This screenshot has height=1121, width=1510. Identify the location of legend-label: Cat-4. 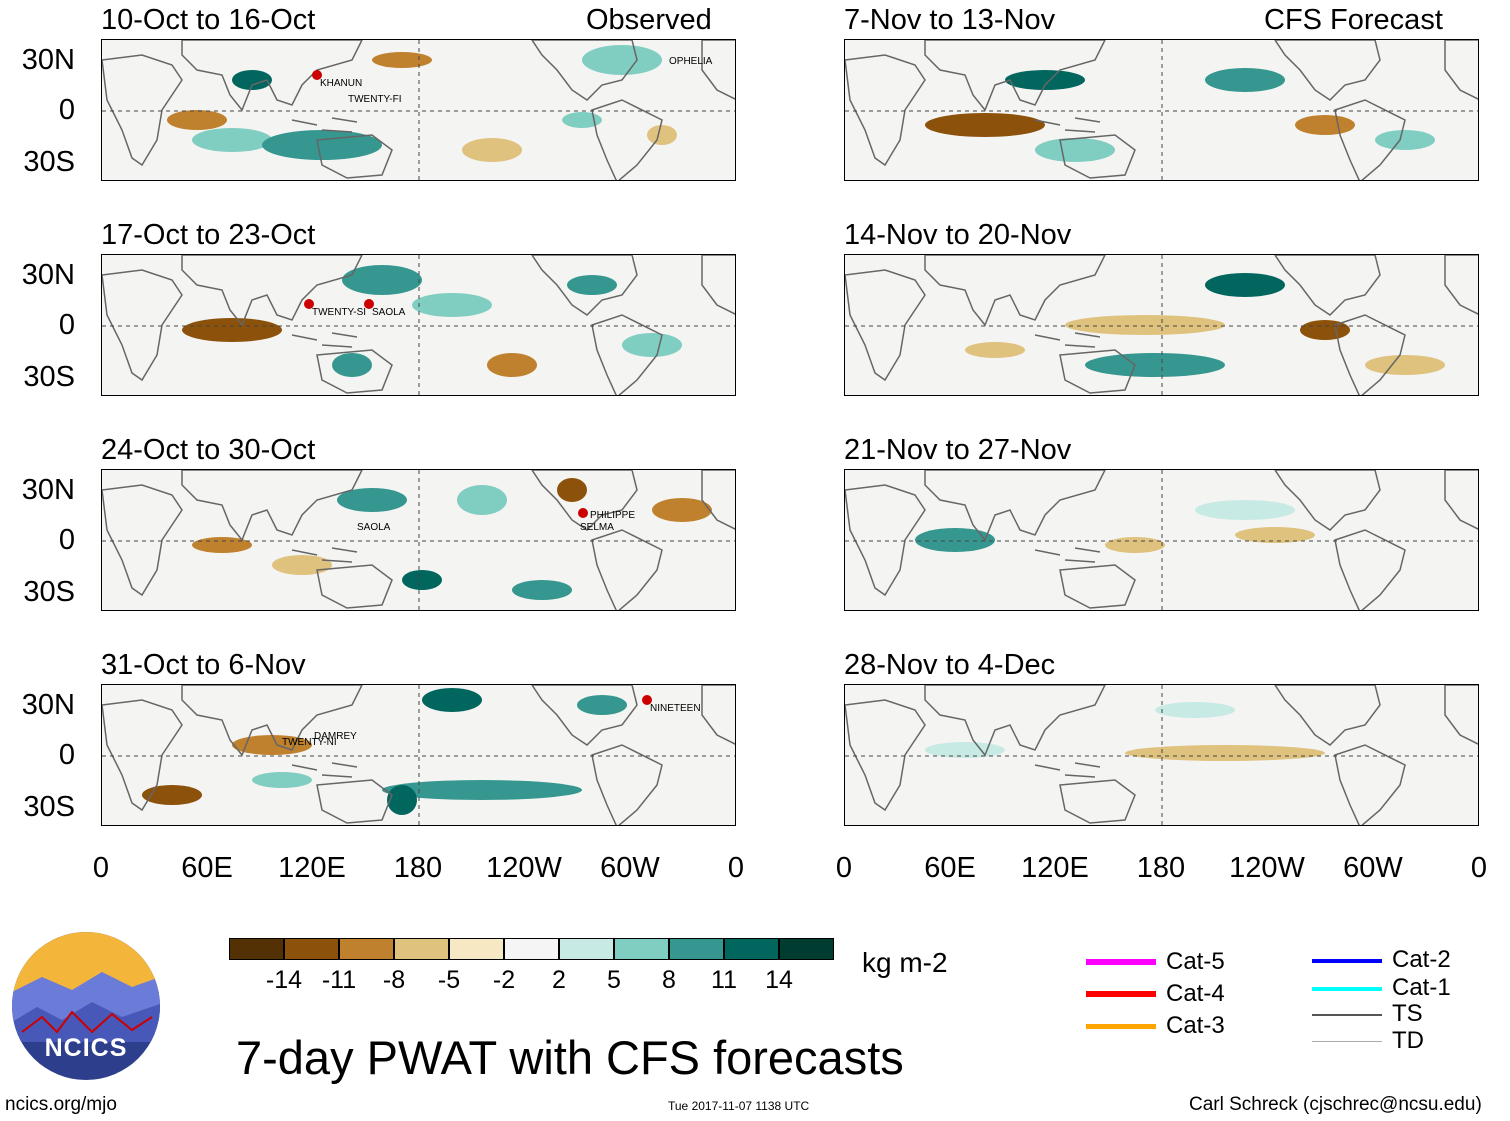
(1195, 993).